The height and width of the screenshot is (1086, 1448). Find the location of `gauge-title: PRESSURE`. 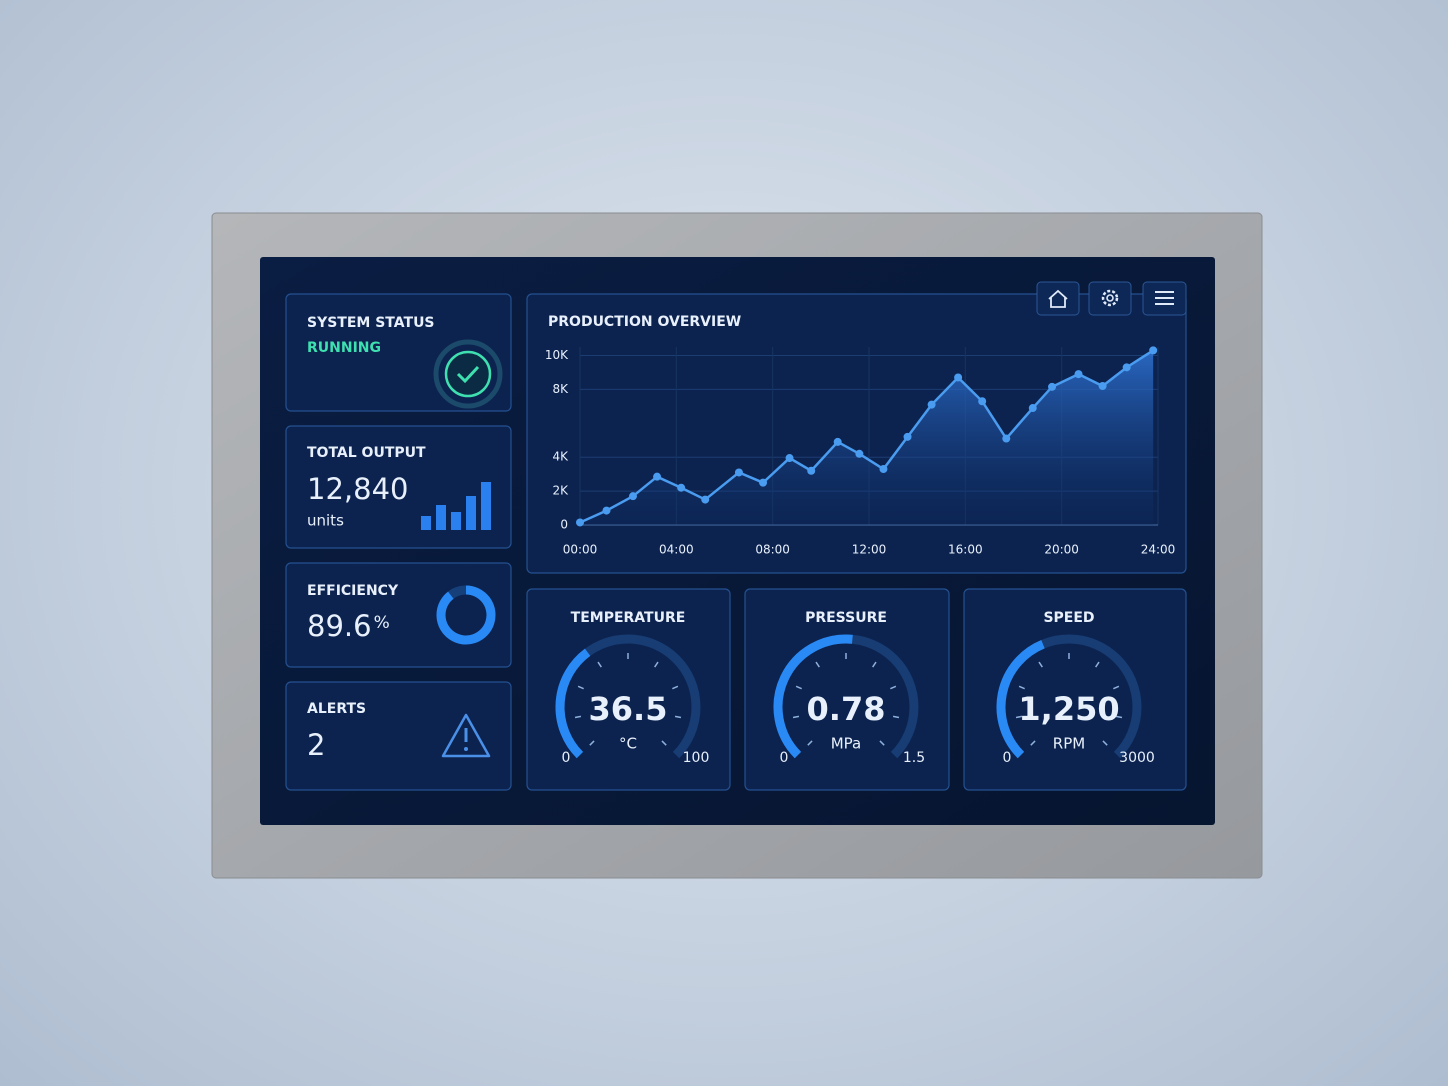

gauge-title: PRESSURE is located at coordinates (846, 618).